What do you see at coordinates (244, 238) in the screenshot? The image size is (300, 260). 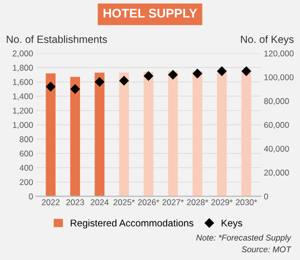 I see `text: Note: *Forecasted Supply` at bounding box center [244, 238].